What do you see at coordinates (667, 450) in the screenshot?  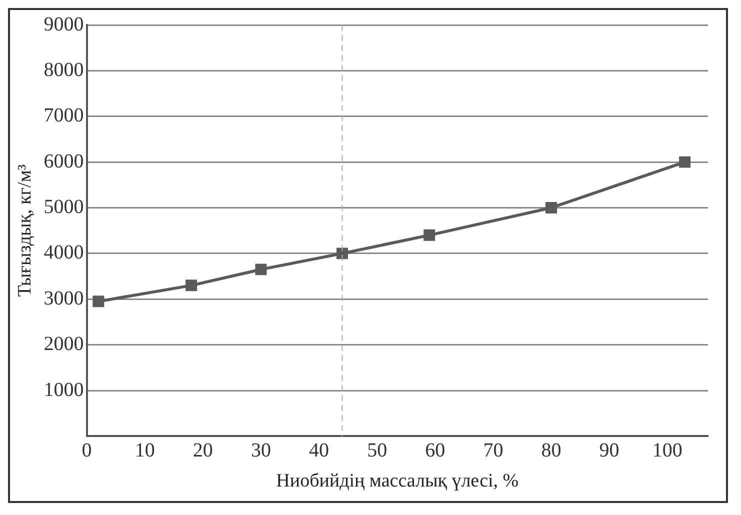 I see `x-tick-label: 100` at bounding box center [667, 450].